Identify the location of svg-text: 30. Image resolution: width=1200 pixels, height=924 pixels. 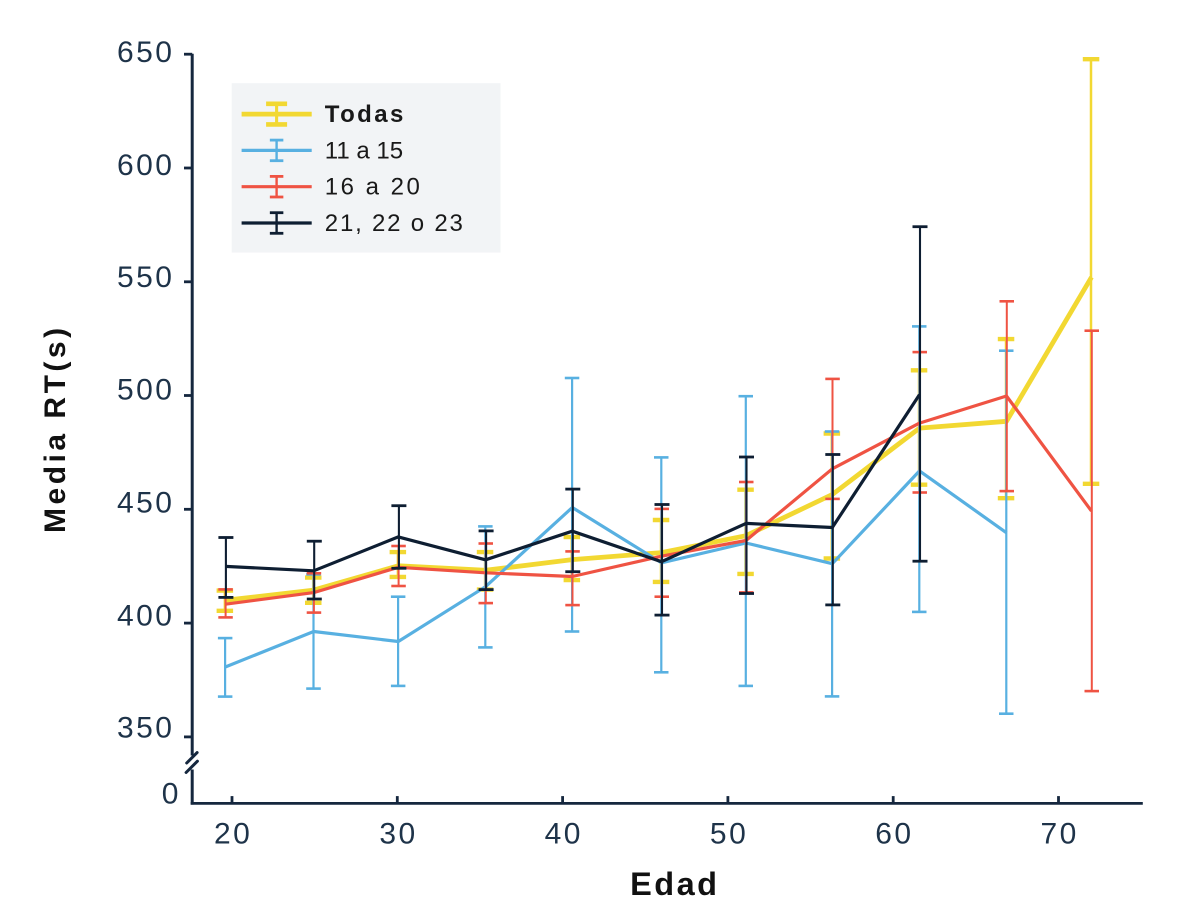
(398, 834).